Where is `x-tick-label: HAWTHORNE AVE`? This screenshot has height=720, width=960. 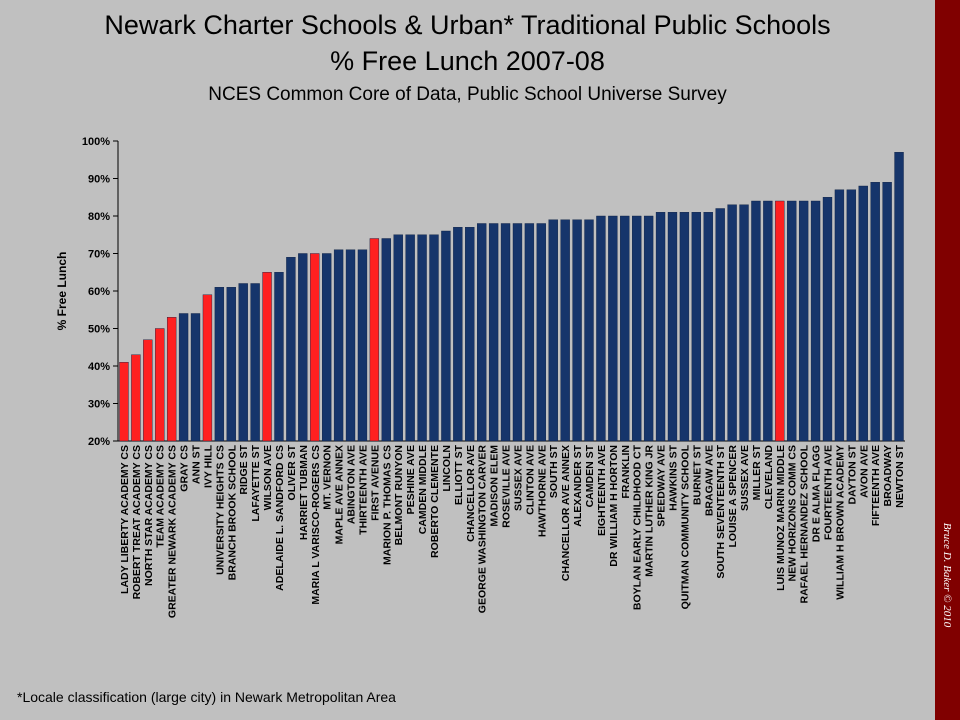
x-tick-label: HAWTHORNE AVE is located at coordinates (542, 491).